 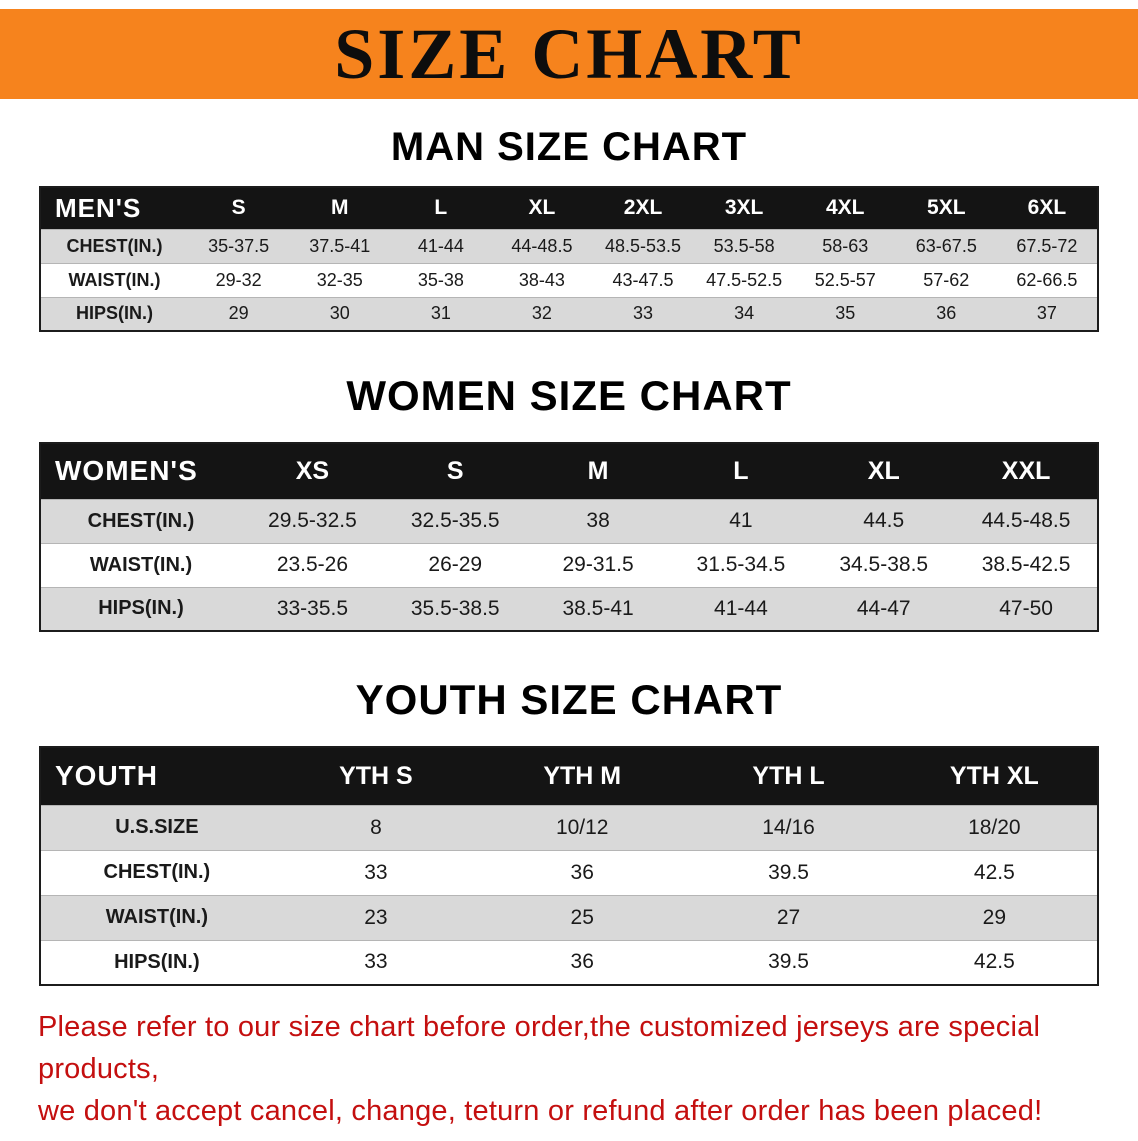 I want to click on column-header: S, so click(x=455, y=471).